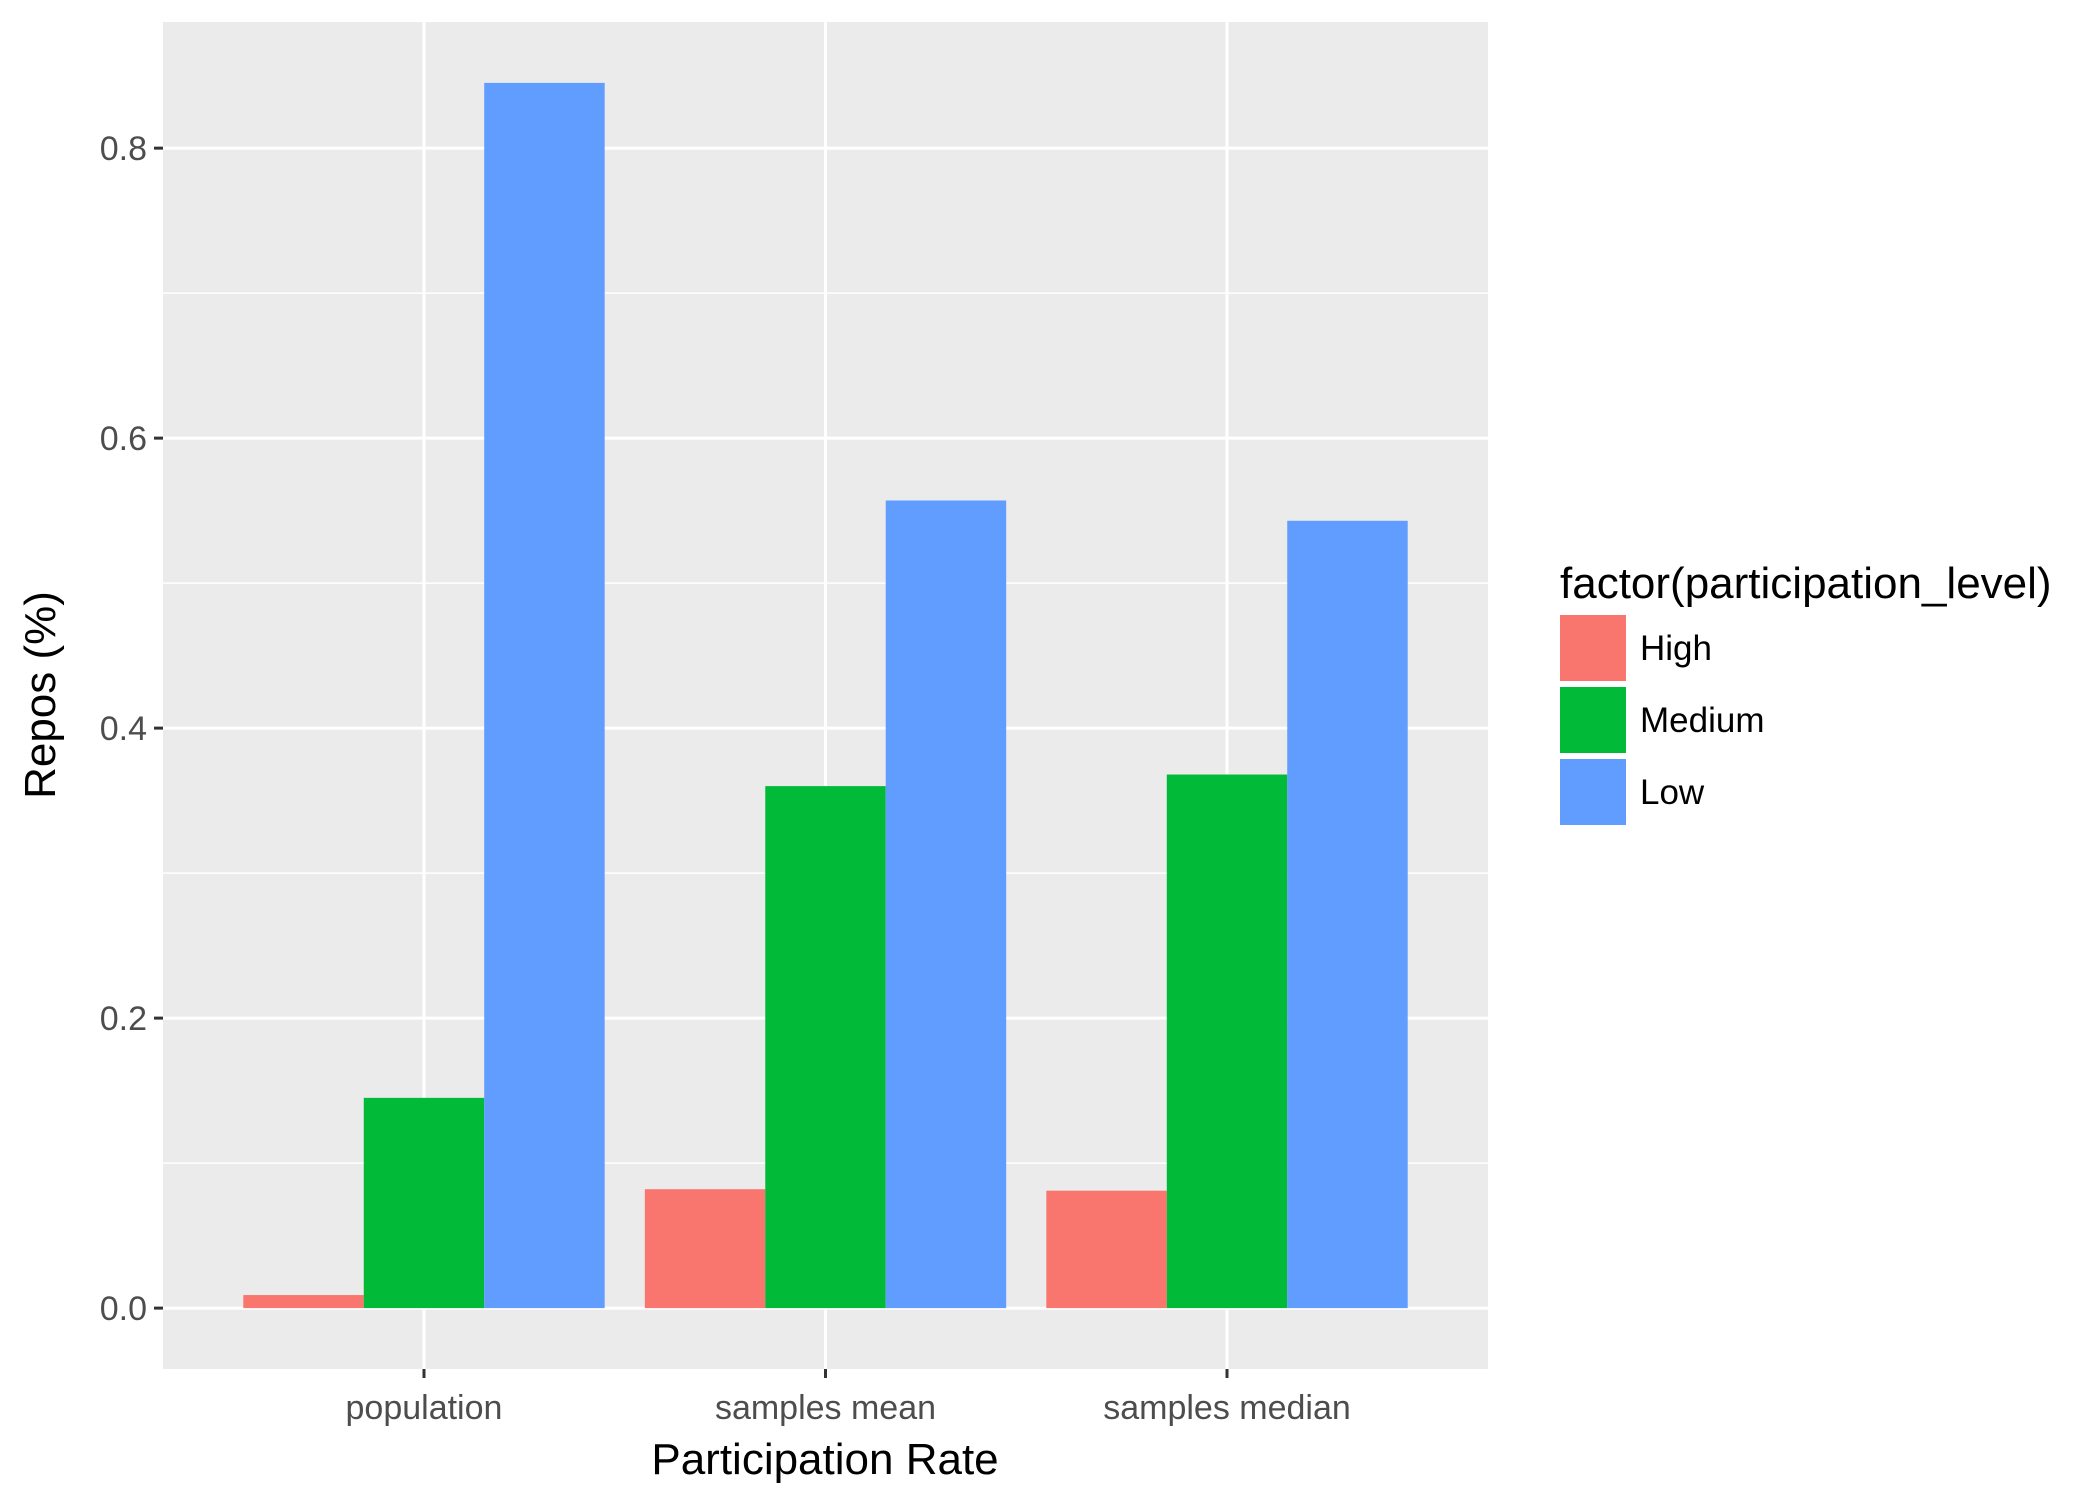  What do you see at coordinates (1227, 1408) in the screenshot?
I see `x-tick-label: samples median` at bounding box center [1227, 1408].